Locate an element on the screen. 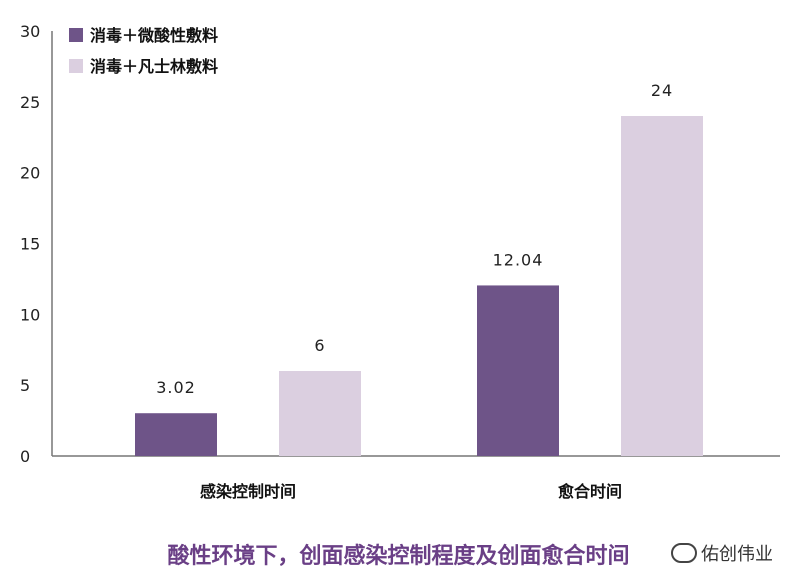  watermark: 佑创伟业 is located at coordinates (722, 553).